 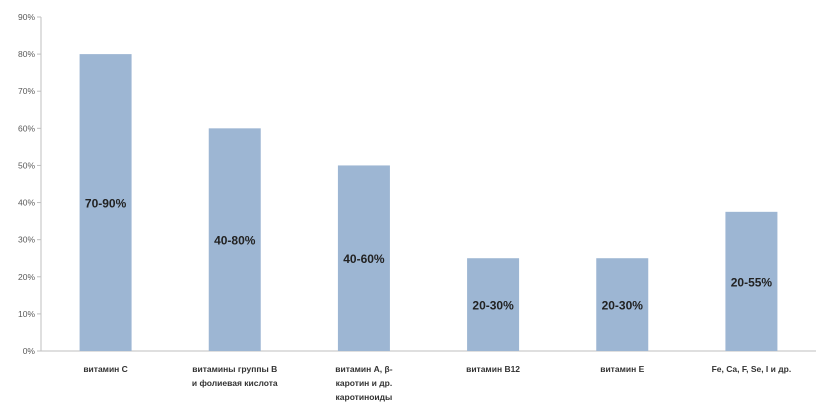 What do you see at coordinates (105, 369) in the screenshot?
I see `x-category-label: витамин С` at bounding box center [105, 369].